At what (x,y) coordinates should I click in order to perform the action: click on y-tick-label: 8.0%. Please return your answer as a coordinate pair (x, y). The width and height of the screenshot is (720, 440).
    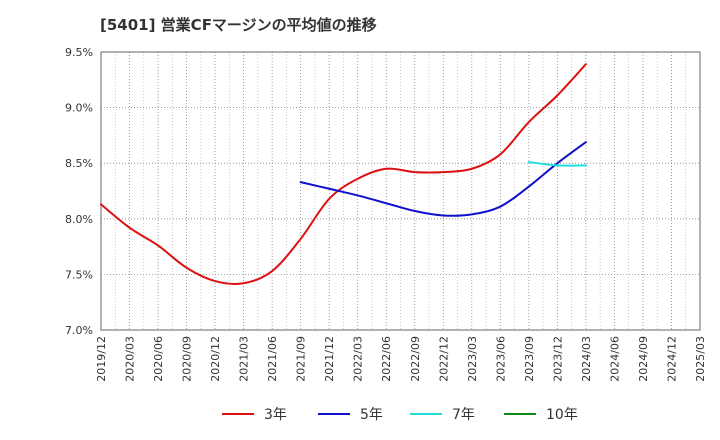
    Looking at the image, I should click on (79, 219).